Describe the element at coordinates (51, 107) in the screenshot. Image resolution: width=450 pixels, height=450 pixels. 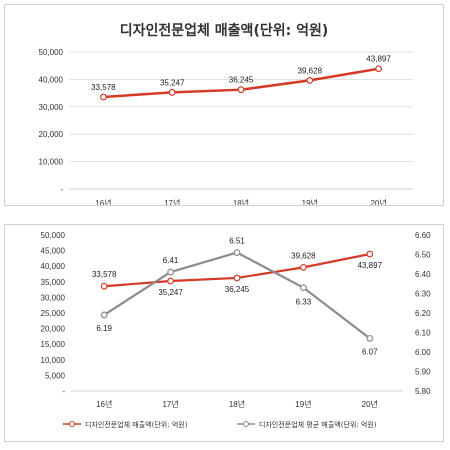
I see `y-tick-label: 30,000` at that location.